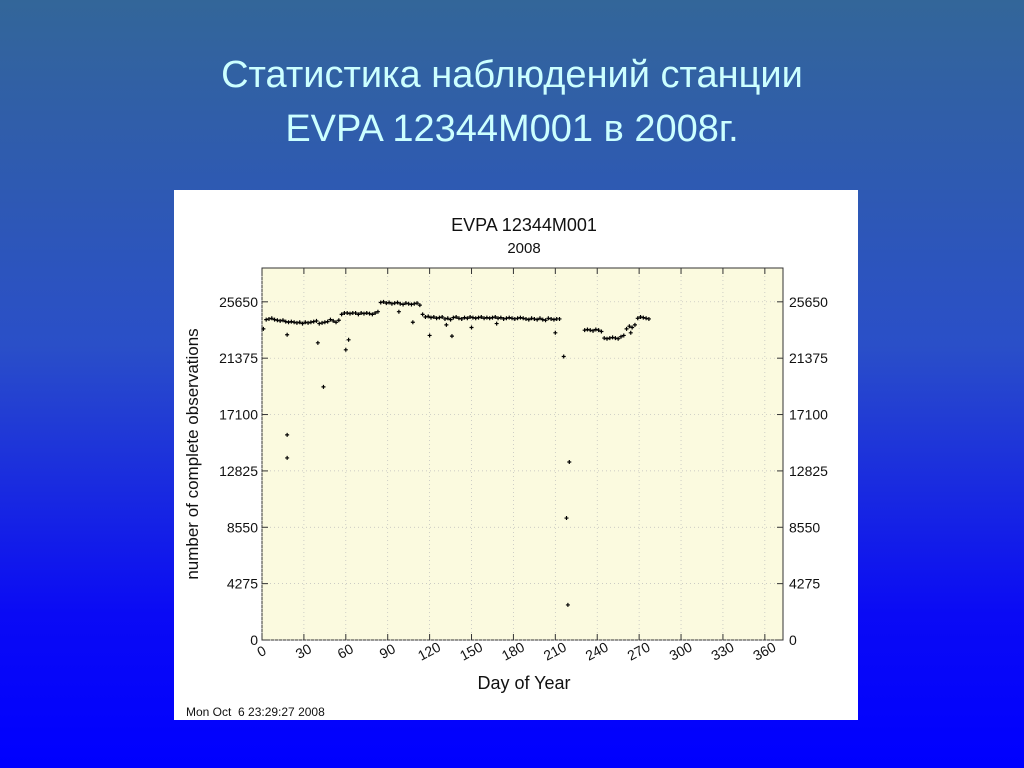 The width and height of the screenshot is (1024, 768). I want to click on x-tick-label: 90, so click(387, 651).